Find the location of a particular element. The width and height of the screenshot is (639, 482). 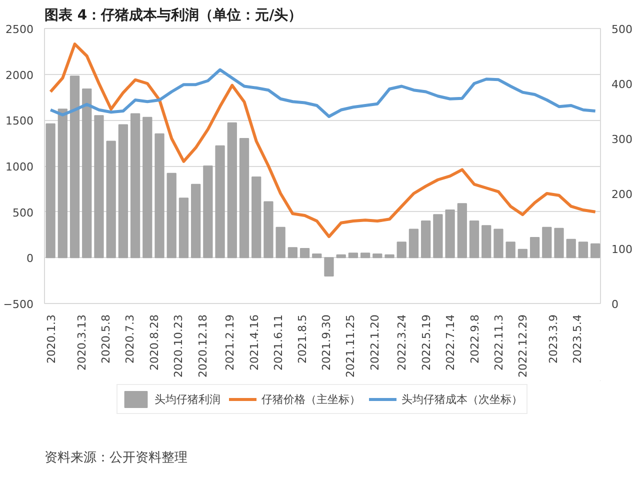

x-tick-label: 2021.4.16 is located at coordinates (254, 342).